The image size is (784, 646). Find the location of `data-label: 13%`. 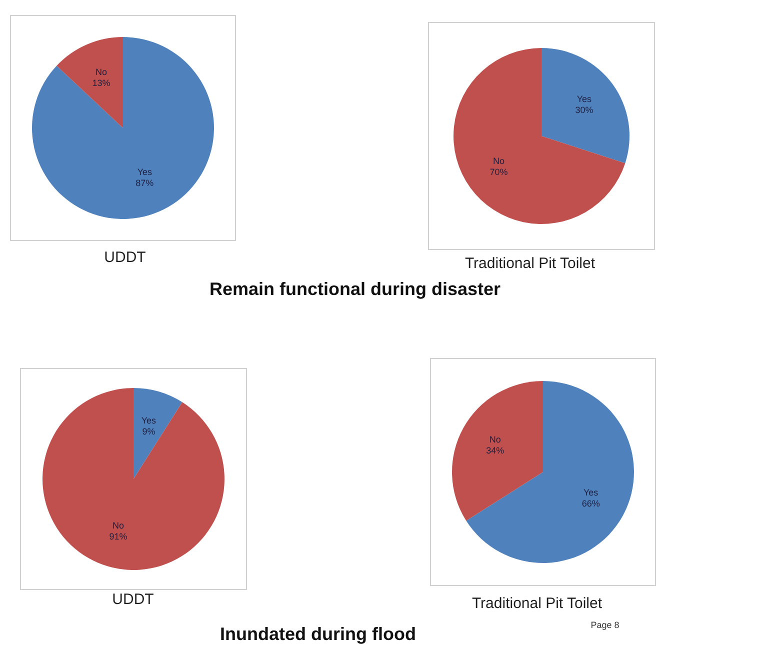

data-label: 13% is located at coordinates (101, 83).